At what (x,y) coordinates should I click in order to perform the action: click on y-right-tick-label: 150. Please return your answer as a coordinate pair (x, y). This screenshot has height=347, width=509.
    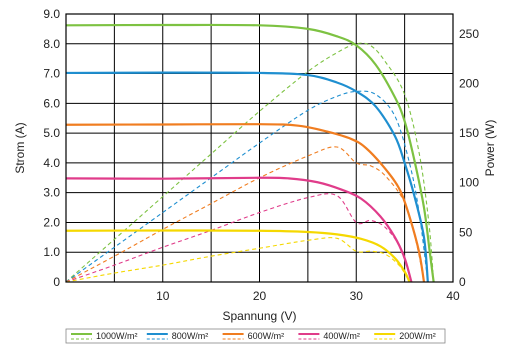
    Looking at the image, I should click on (469, 133).